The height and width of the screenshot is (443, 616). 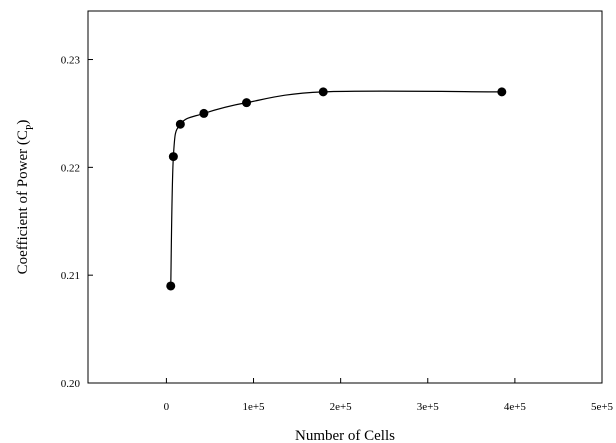 I want to click on y-axis-title: Coefficient of Power (CP), so click(x=25, y=197).